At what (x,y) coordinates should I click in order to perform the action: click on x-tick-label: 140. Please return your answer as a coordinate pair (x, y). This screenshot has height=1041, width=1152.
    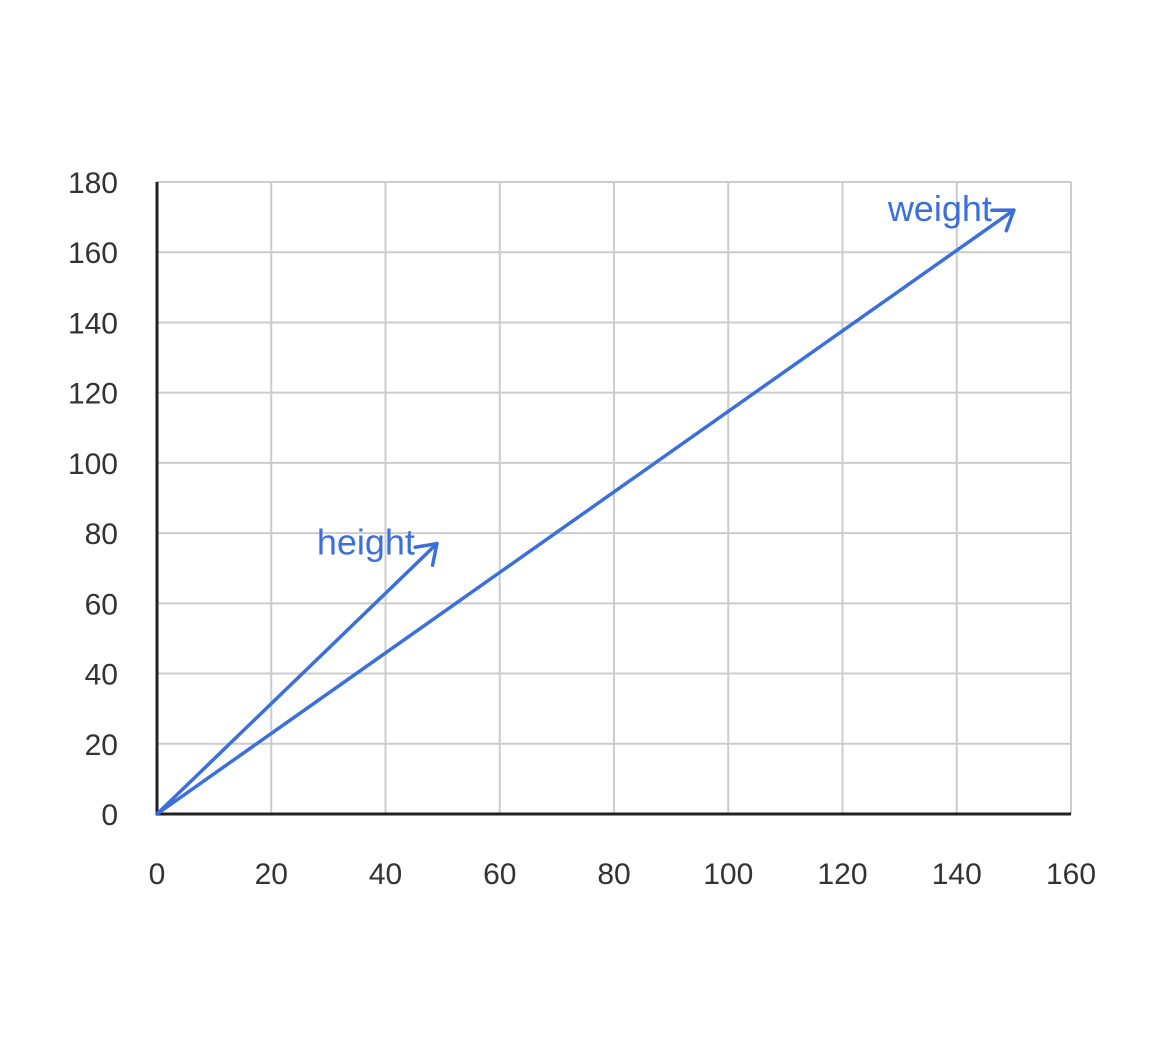
    Looking at the image, I should click on (957, 874).